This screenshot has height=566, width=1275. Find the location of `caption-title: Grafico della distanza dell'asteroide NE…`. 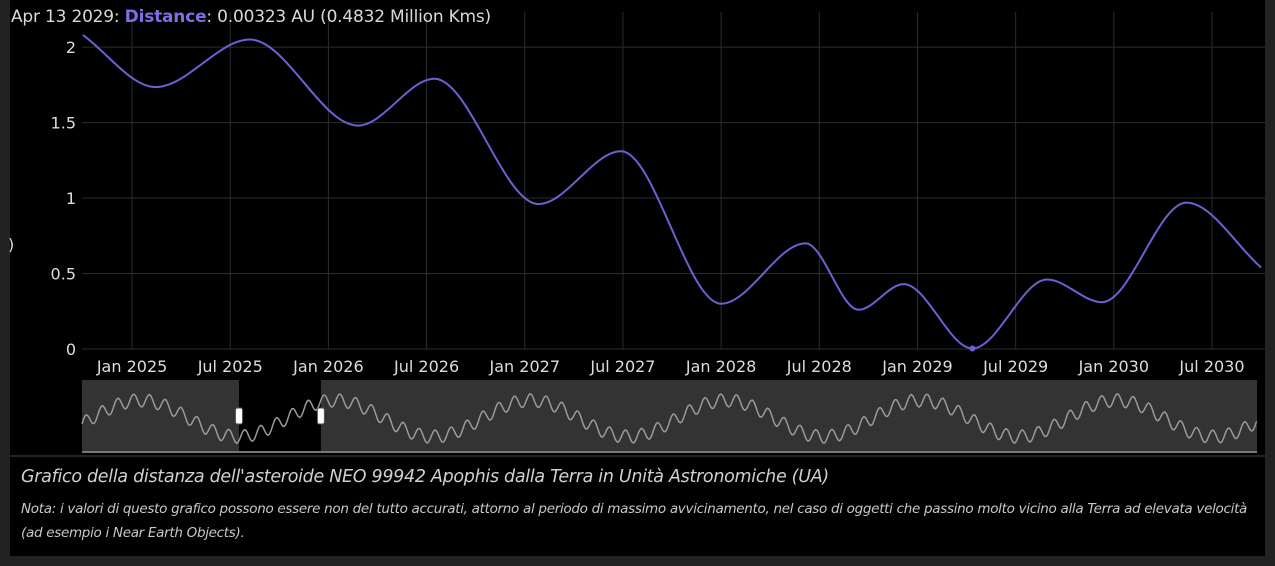

caption-title: Grafico della distanza dell'asteroide NE… is located at coordinates (425, 477).